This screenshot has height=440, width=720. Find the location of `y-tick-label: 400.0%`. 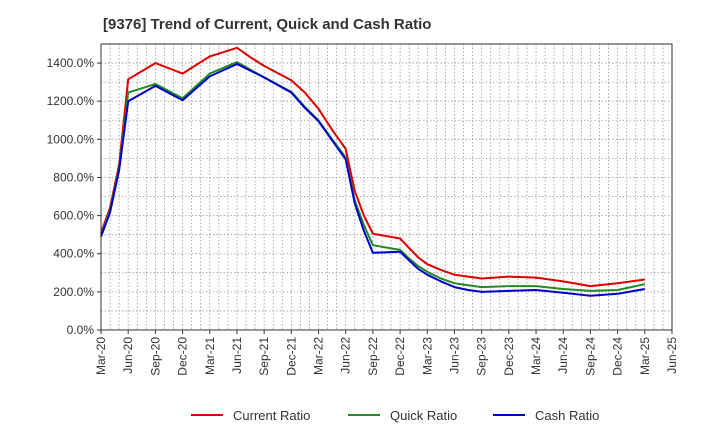

y-tick-label: 400.0% is located at coordinates (73, 254).